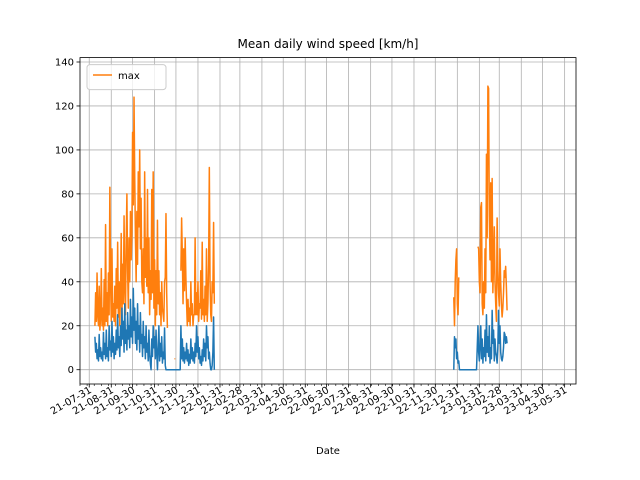  Describe the element at coordinates (71, 370) in the screenshot. I see `y-tick-label: 0` at that location.